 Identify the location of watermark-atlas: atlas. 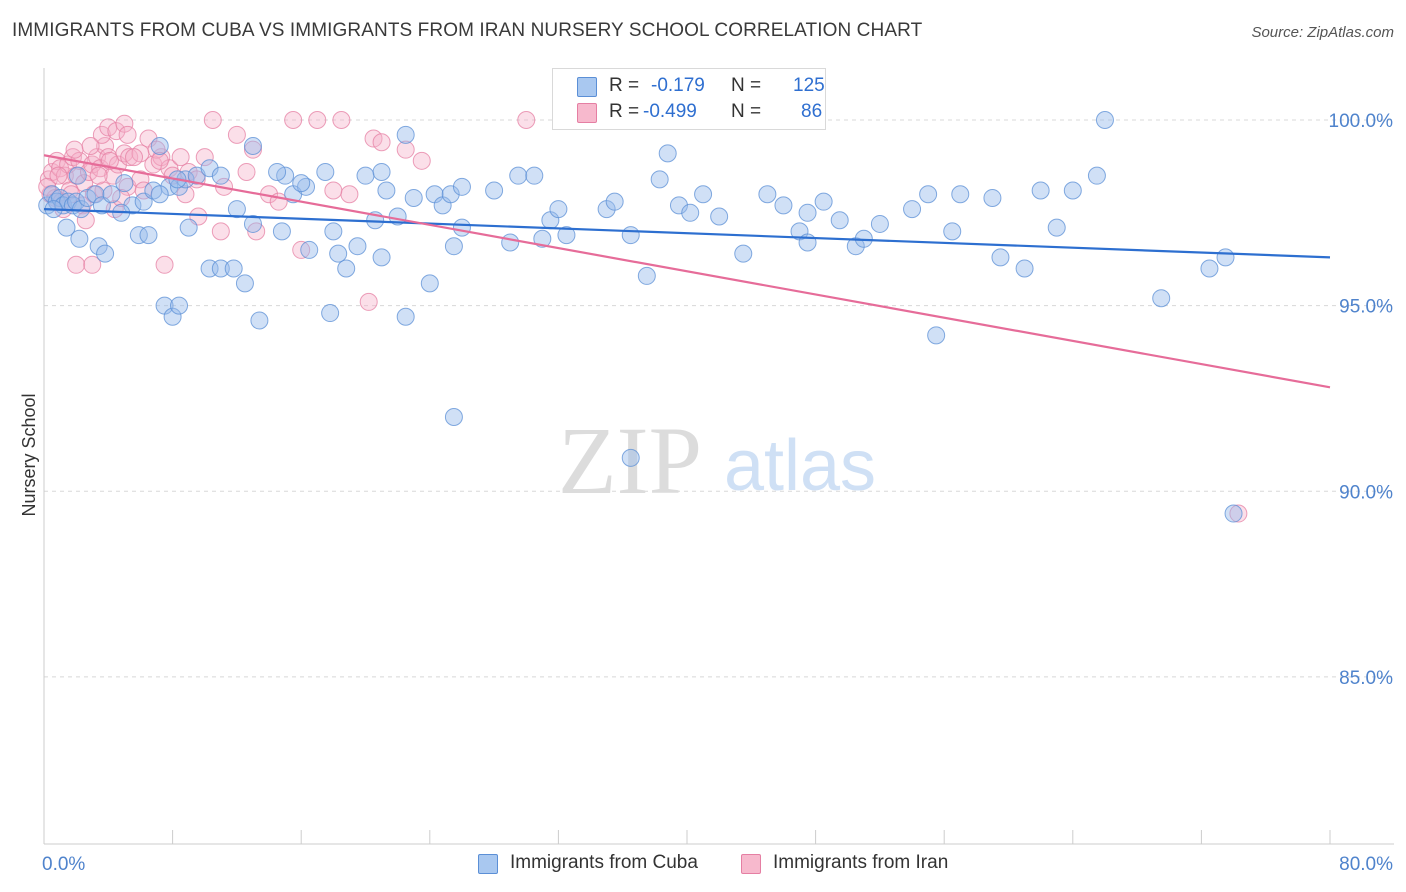
(800, 466).